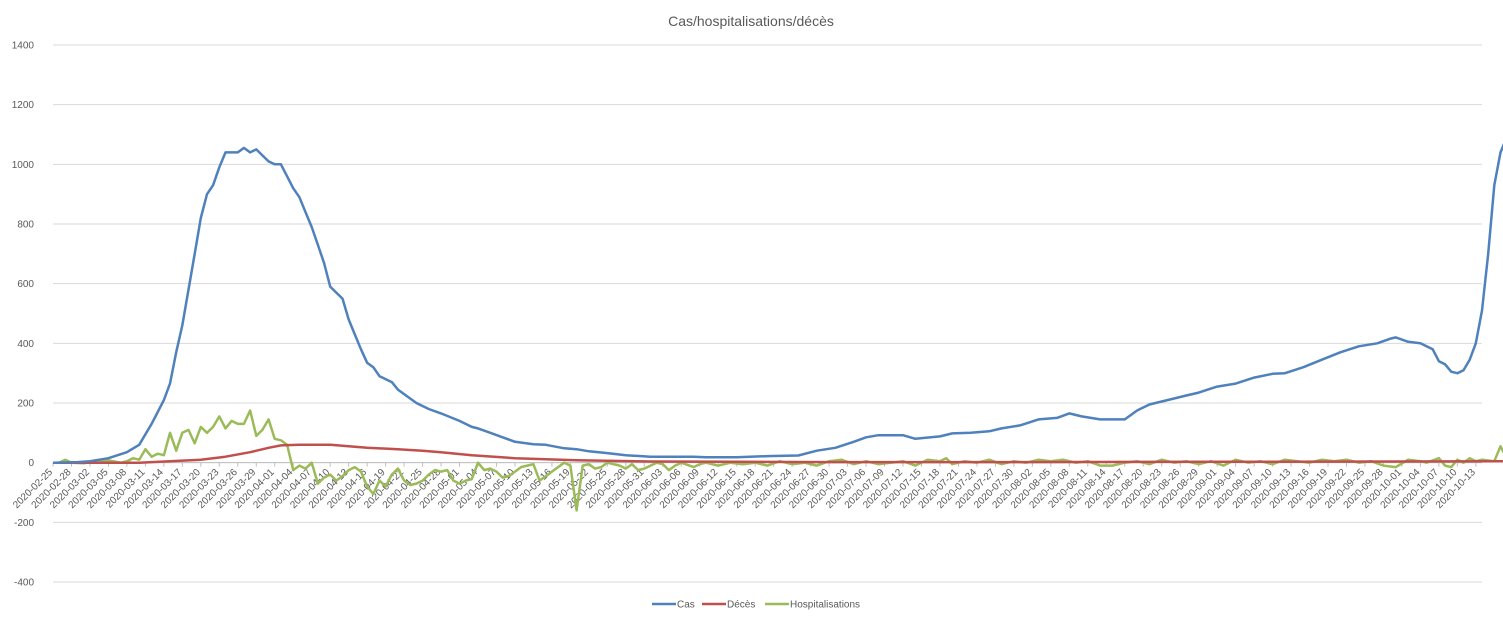 The width and height of the screenshot is (1503, 625). I want to click on y-tick-label: 1400, so click(23, 46).